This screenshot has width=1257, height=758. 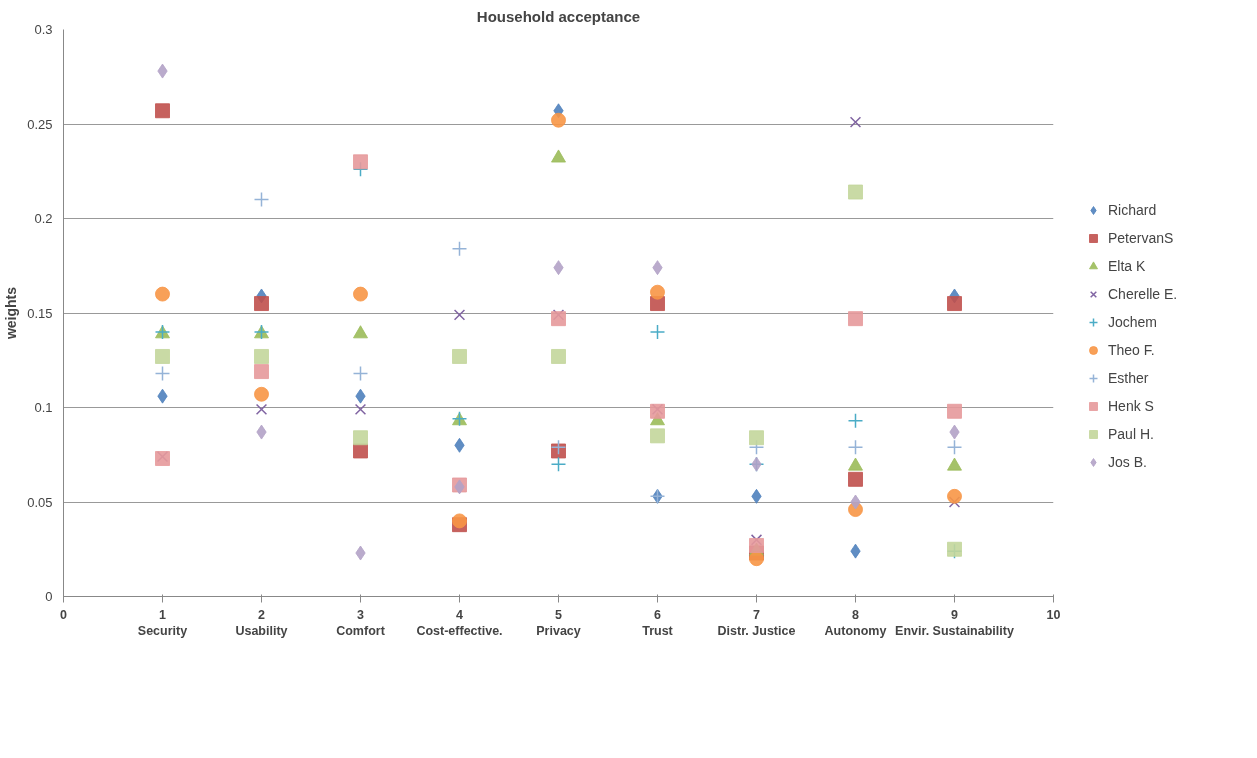 I want to click on x-tick-label: 7 Distr. Justice, so click(x=756, y=623).